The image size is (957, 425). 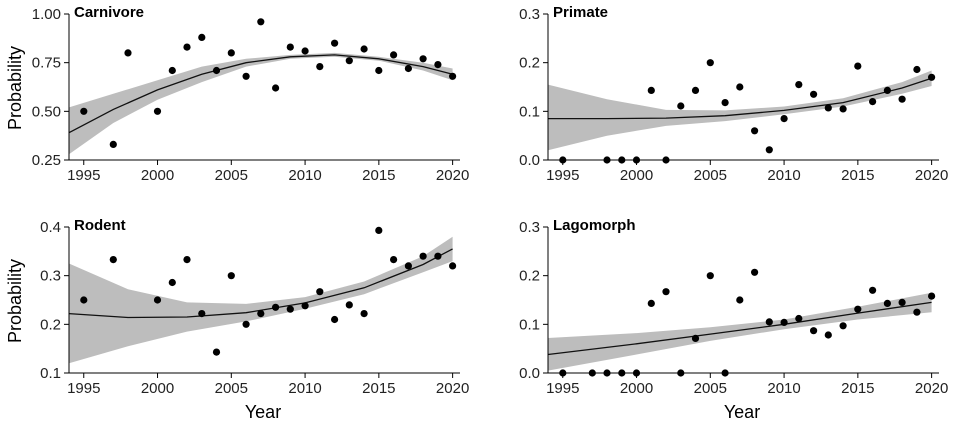 What do you see at coordinates (742, 412) in the screenshot?
I see `x-axis-label-right: Year` at bounding box center [742, 412].